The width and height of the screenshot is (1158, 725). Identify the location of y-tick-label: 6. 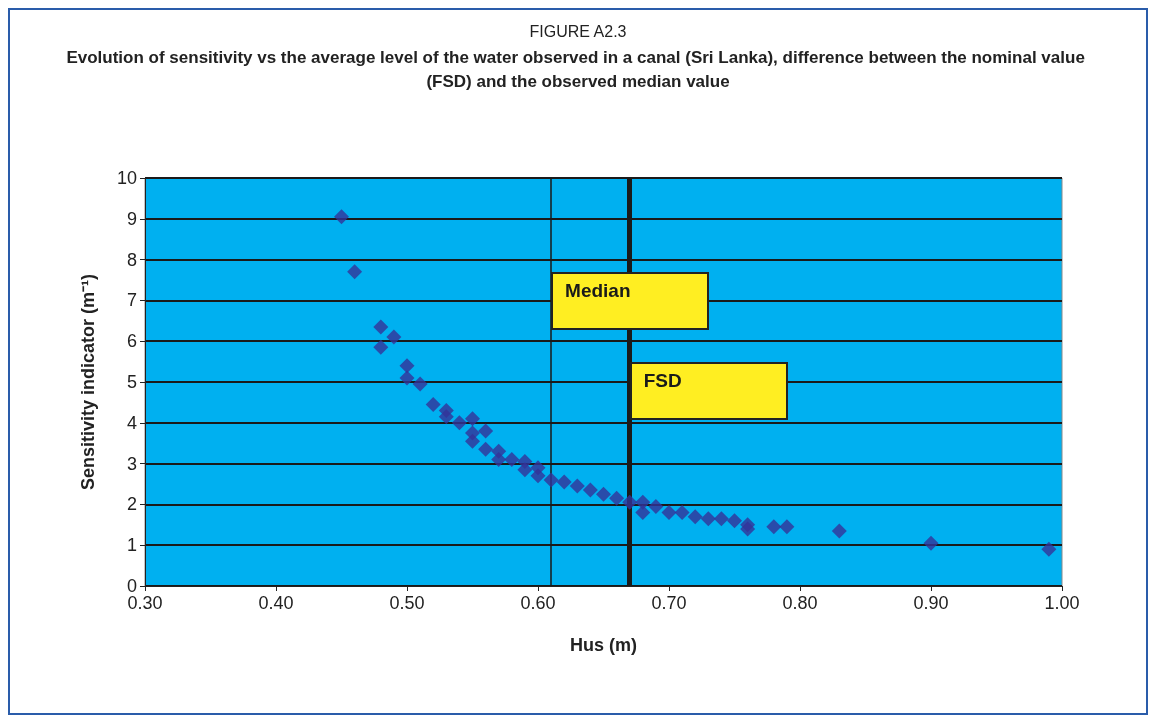
(131, 341).